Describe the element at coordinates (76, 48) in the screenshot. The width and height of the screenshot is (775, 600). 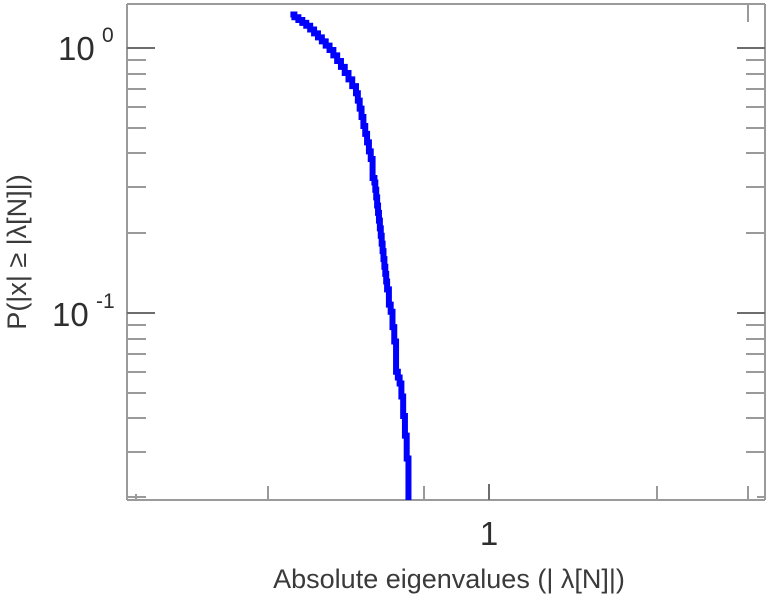
I see `y-tick-label-1e0-mantissa: 10` at that location.